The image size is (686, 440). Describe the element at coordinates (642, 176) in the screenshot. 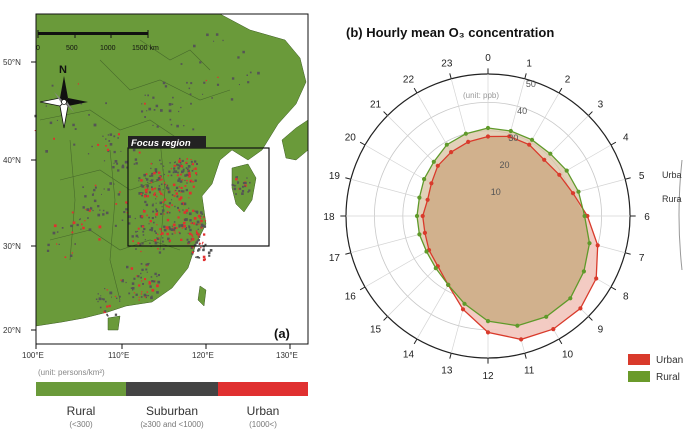

I see `hour-label: 5` at that location.